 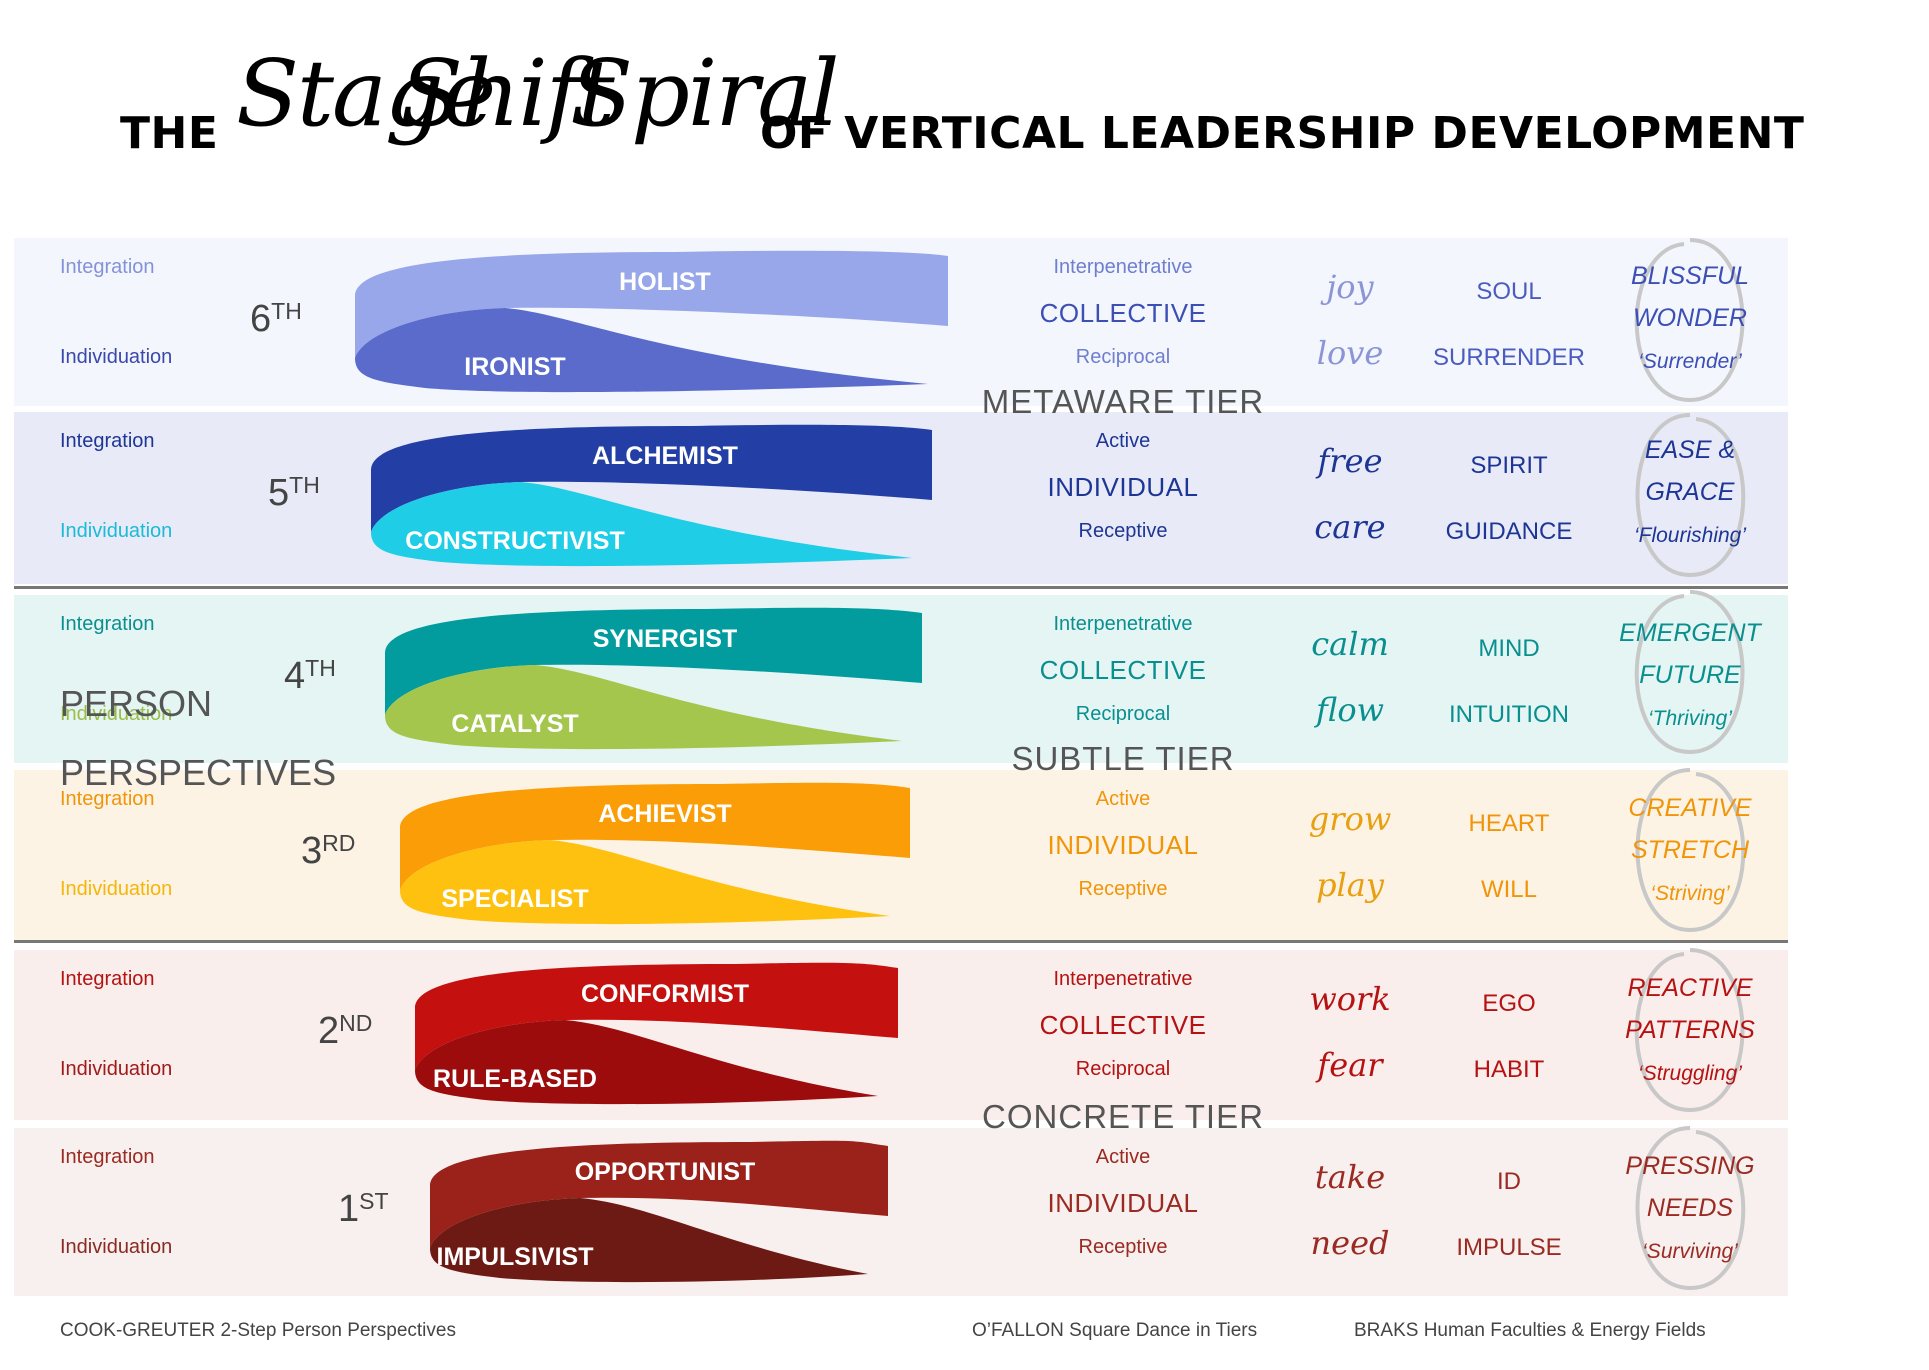 I want to click on verb-upper: take, so click(x=1350, y=1177).